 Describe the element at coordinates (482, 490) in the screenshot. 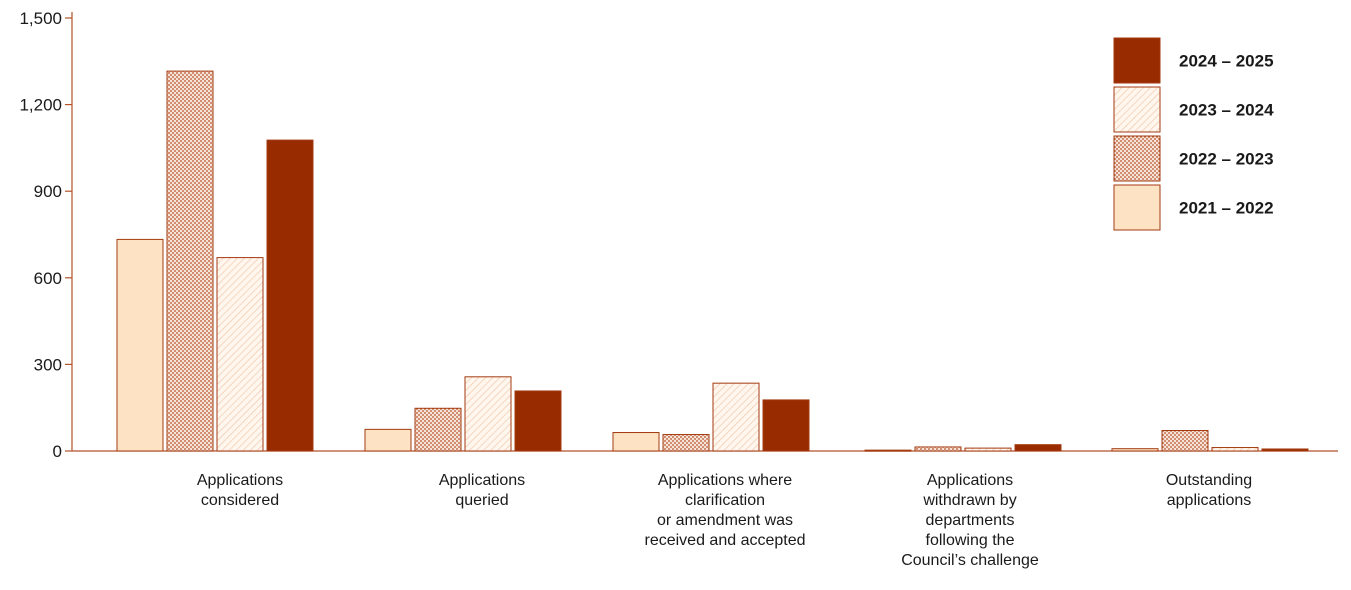

I see `category-label: Applications queried` at that location.